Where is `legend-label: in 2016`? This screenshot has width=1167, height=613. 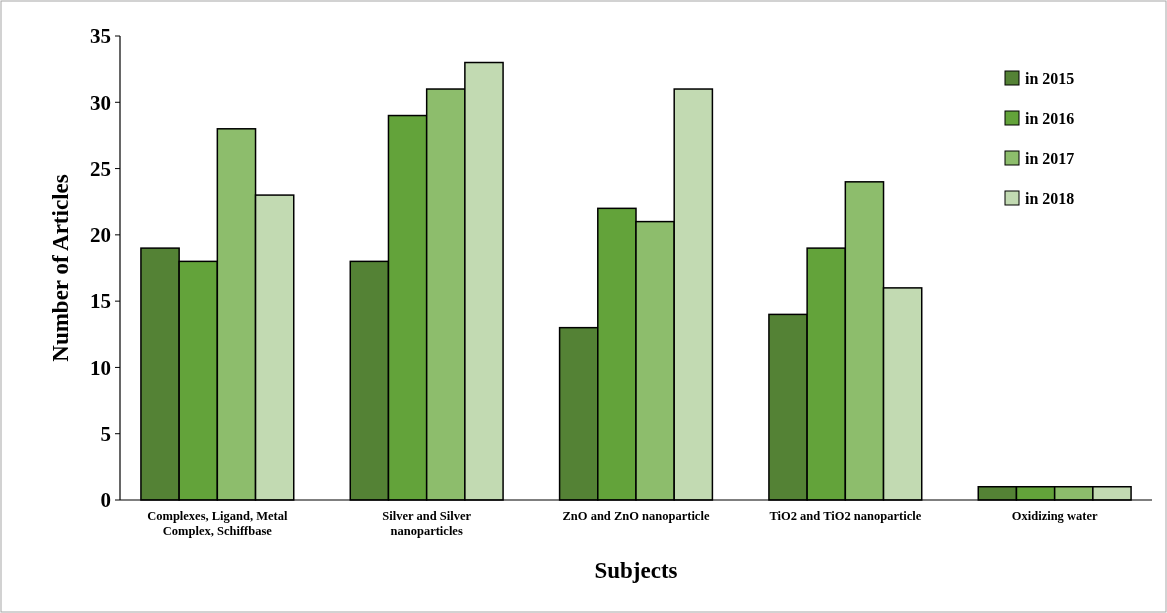 legend-label: in 2016 is located at coordinates (1050, 118).